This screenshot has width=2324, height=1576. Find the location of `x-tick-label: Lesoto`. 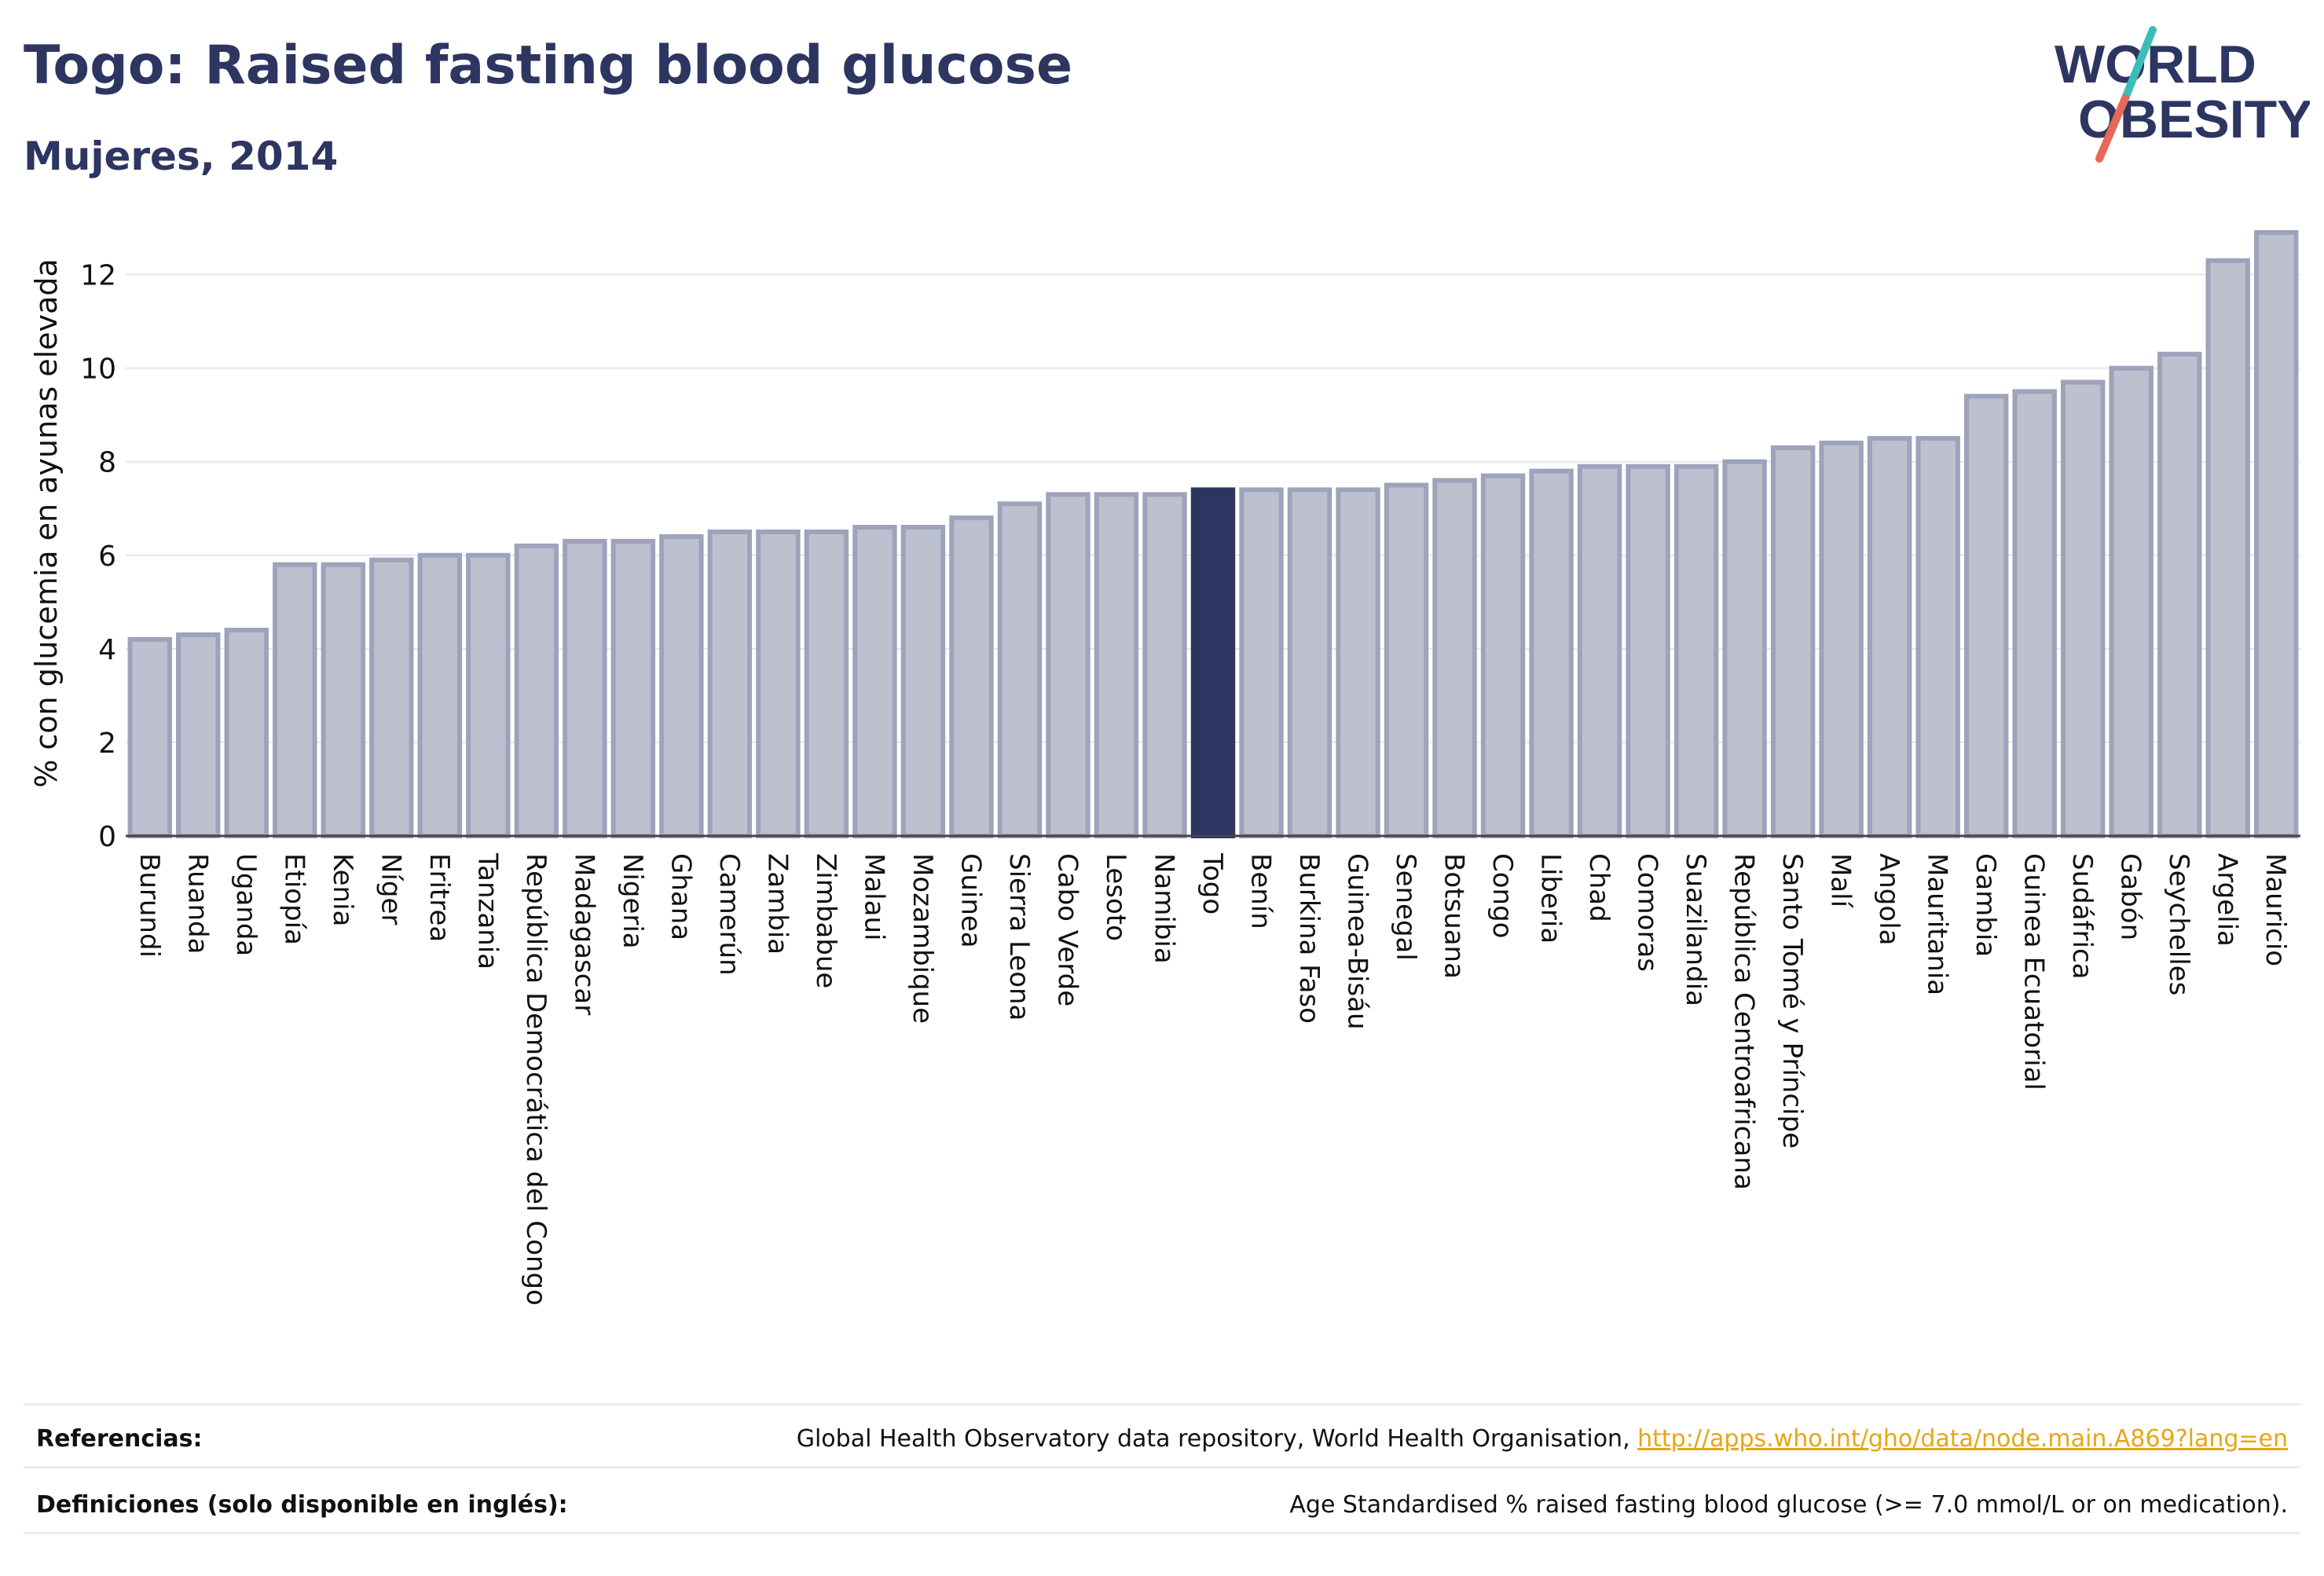

x-tick-label: Lesoto is located at coordinates (1115, 897).